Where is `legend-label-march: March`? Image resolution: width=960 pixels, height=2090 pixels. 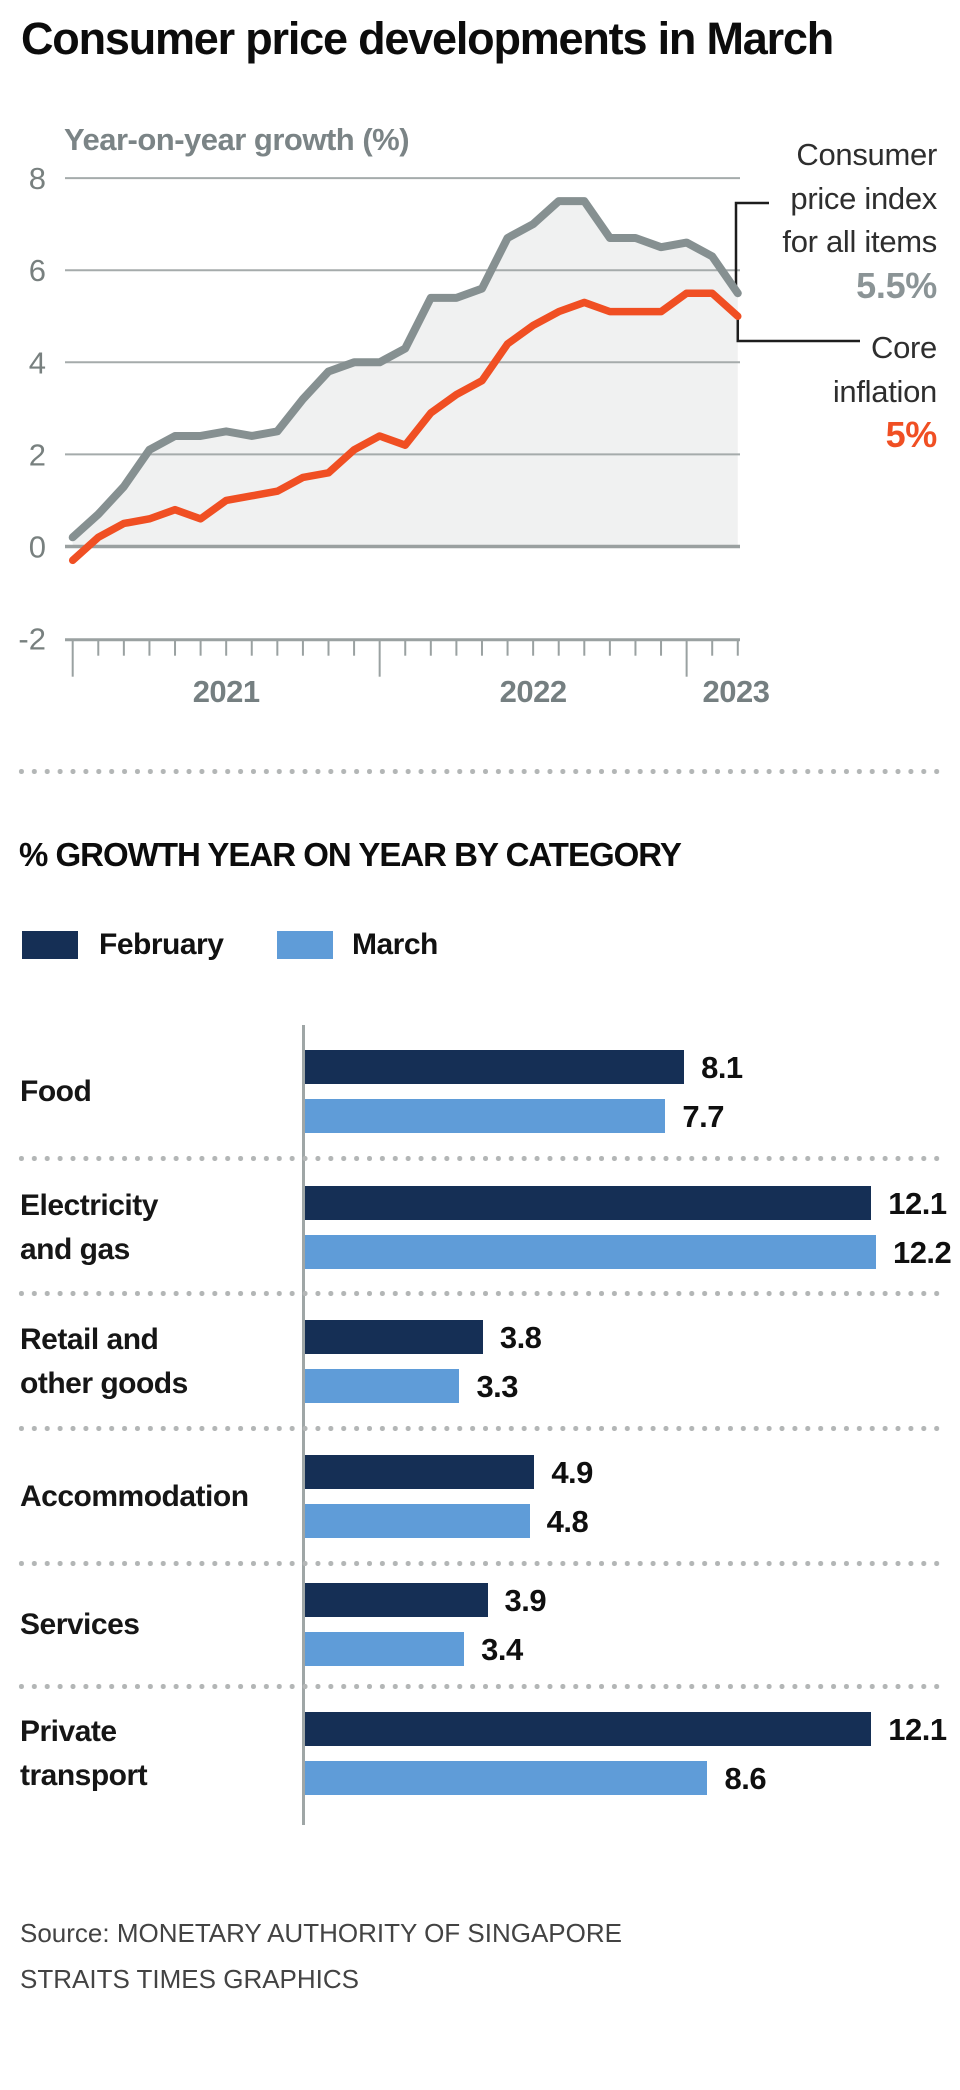
legend-label-march: March is located at coordinates (395, 944).